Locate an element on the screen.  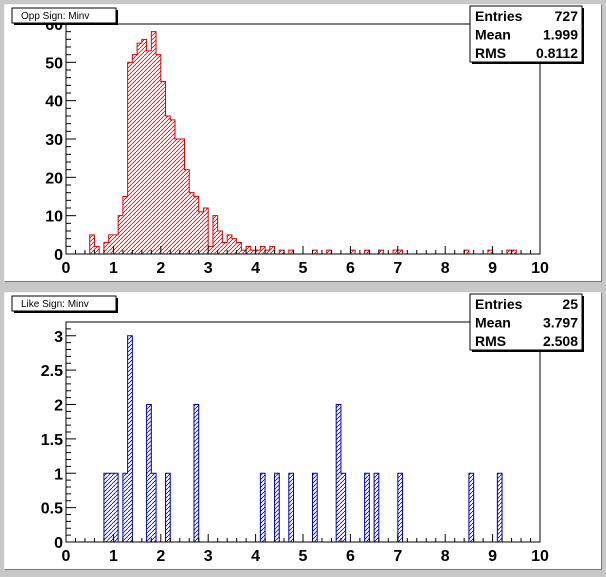
x-tick-label: 9 is located at coordinates (492, 268).